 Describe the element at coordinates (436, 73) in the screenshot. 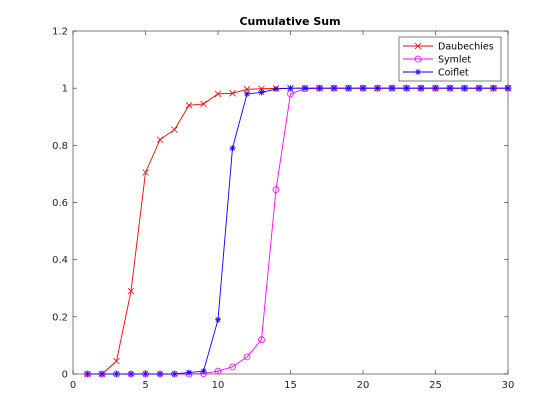

I see `legend-entry-coiflet: Coiflet` at that location.